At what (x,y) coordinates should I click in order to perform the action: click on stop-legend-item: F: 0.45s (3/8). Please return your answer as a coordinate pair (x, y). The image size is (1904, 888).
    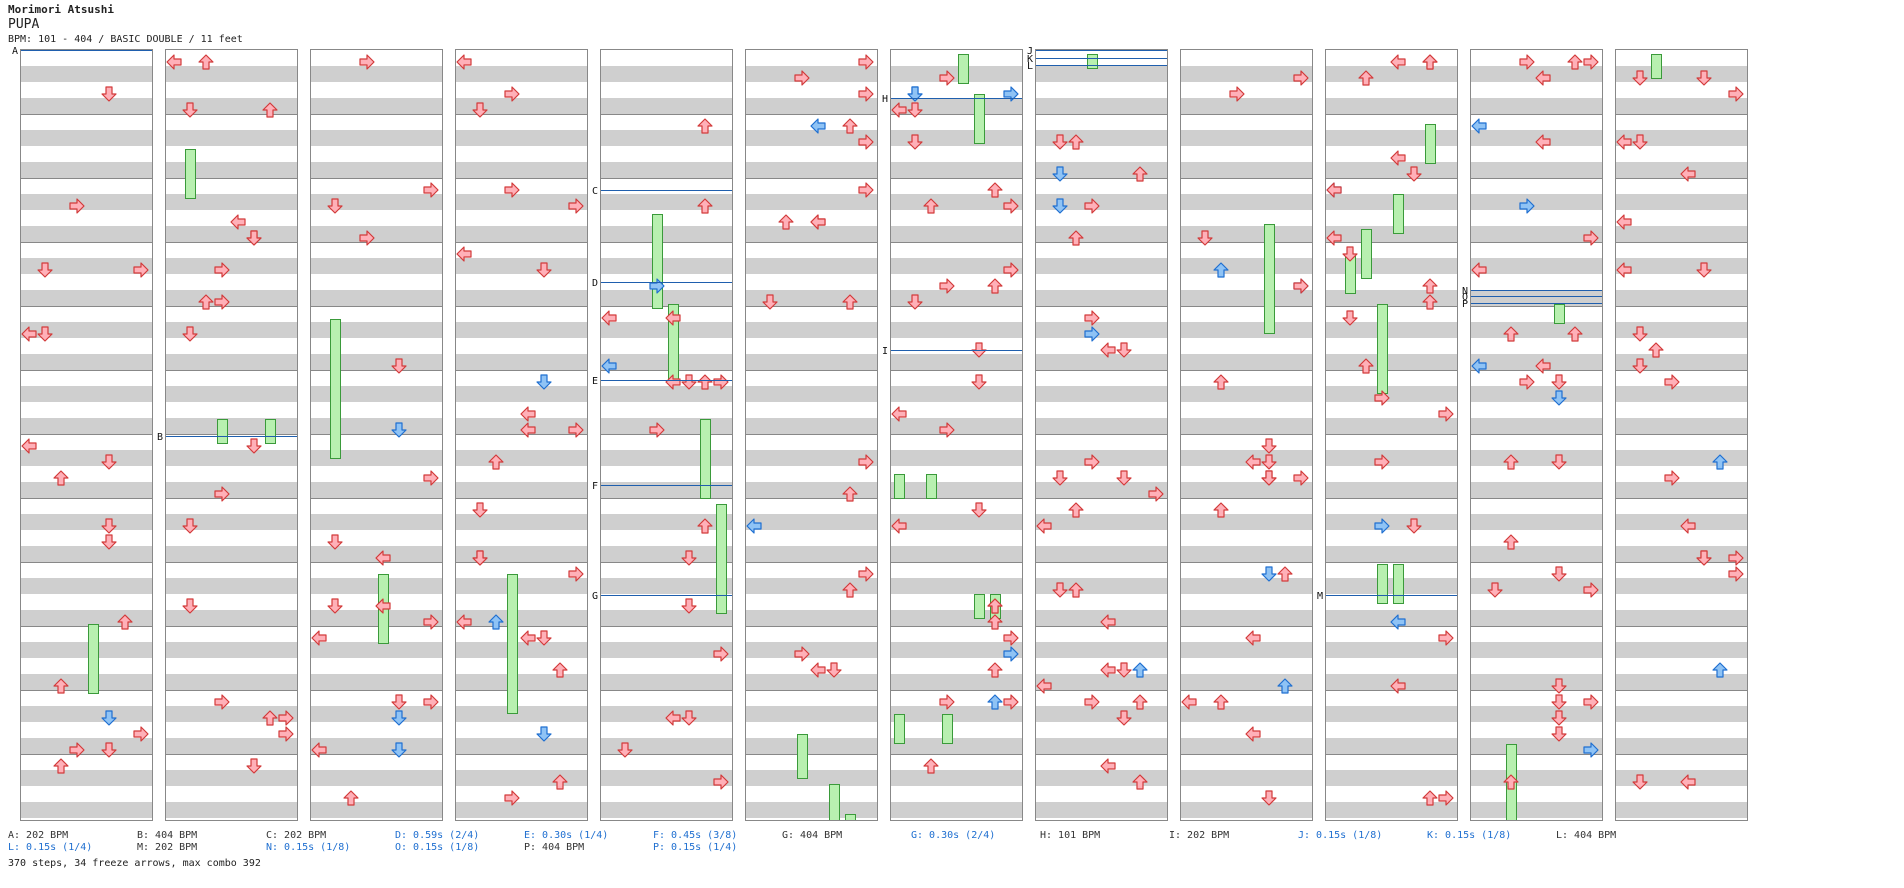
    Looking at the image, I should click on (695, 835).